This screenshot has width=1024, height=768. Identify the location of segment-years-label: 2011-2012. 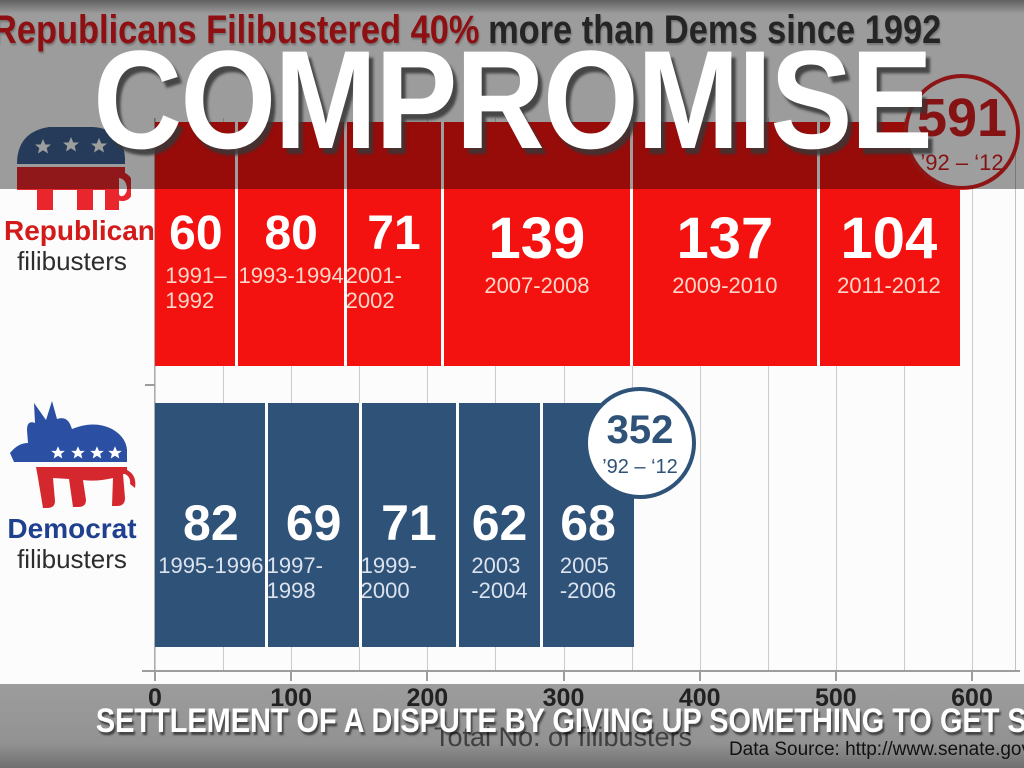
(889, 285).